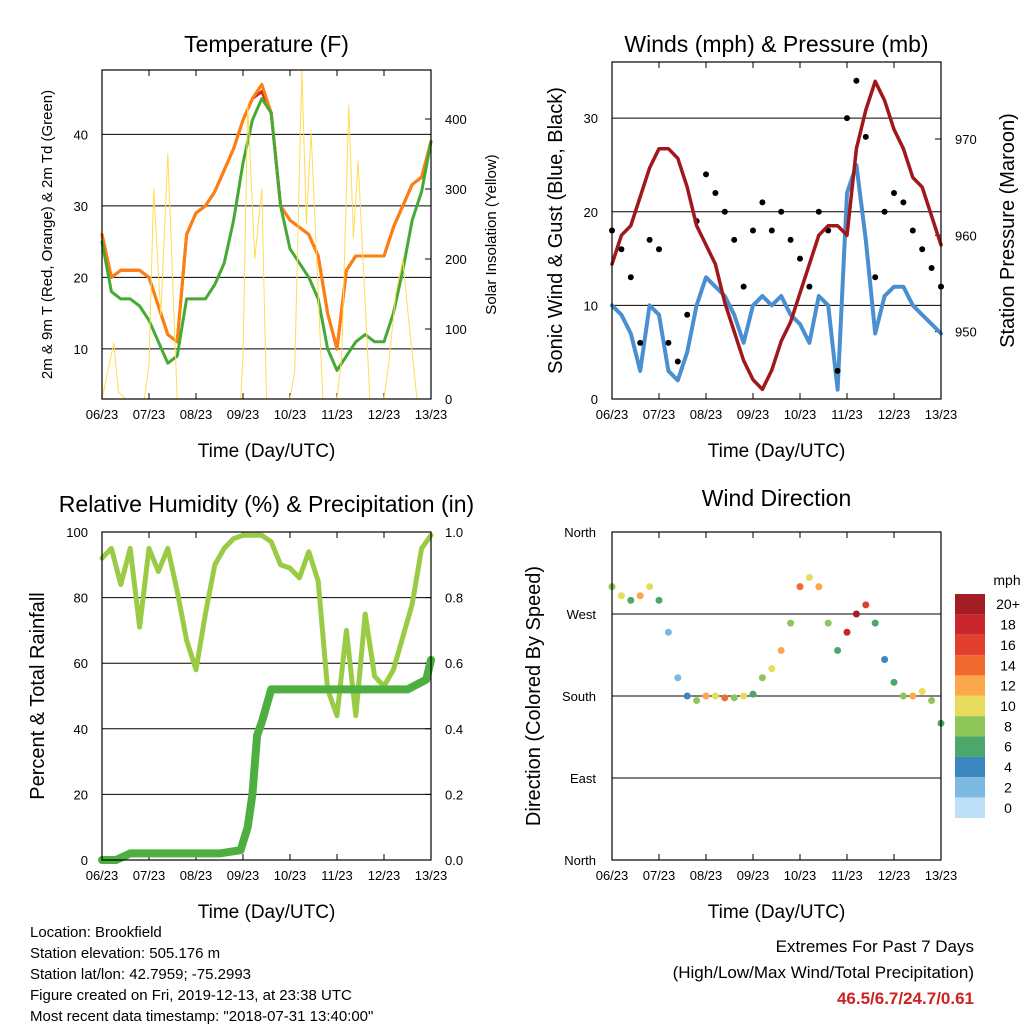  What do you see at coordinates (96, 932) in the screenshot?
I see `location-text: Location: Brookfield` at bounding box center [96, 932].